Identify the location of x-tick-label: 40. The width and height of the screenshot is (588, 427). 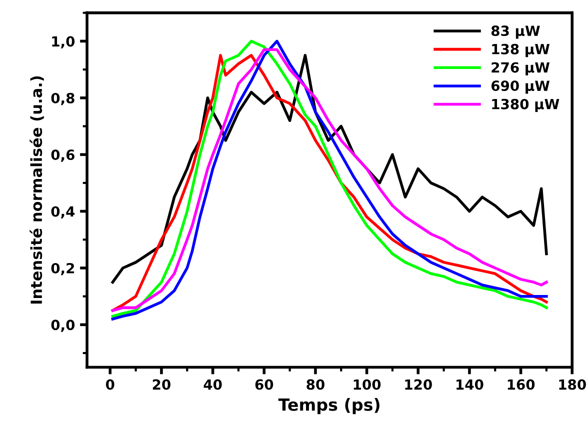
(213, 384).